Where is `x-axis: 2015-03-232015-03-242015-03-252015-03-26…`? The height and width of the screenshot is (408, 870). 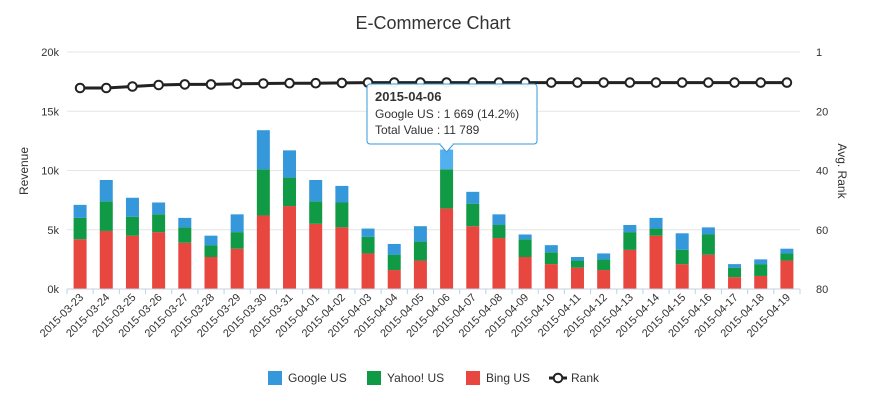 x-axis: 2015-03-232015-03-242015-03-252015-03-26… is located at coordinates (419, 314).